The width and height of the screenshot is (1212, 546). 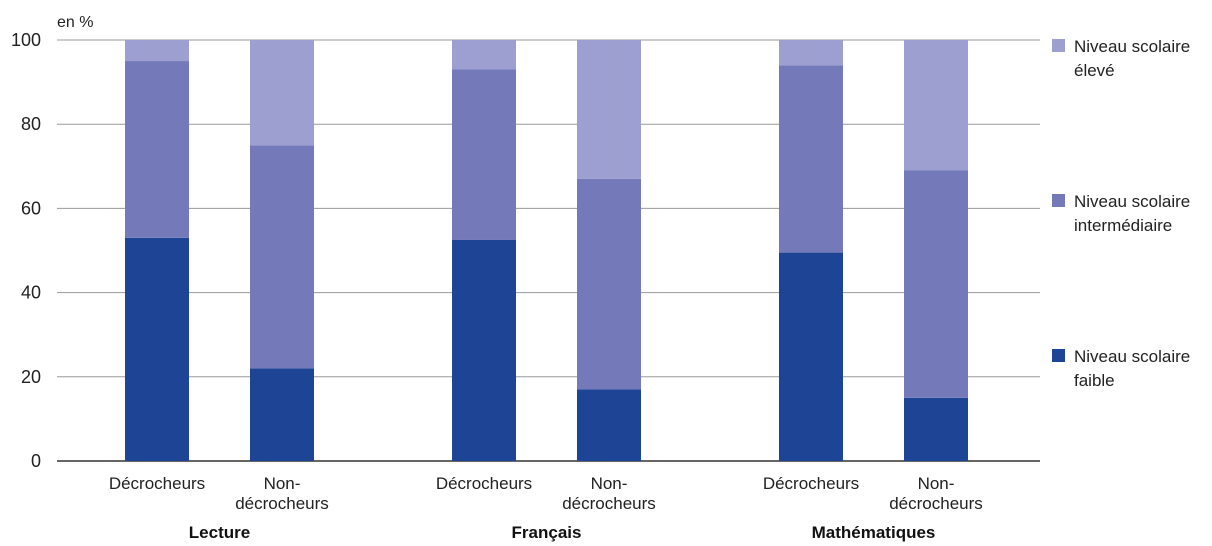 I want to click on legend-label: faible, so click(x=1094, y=380).